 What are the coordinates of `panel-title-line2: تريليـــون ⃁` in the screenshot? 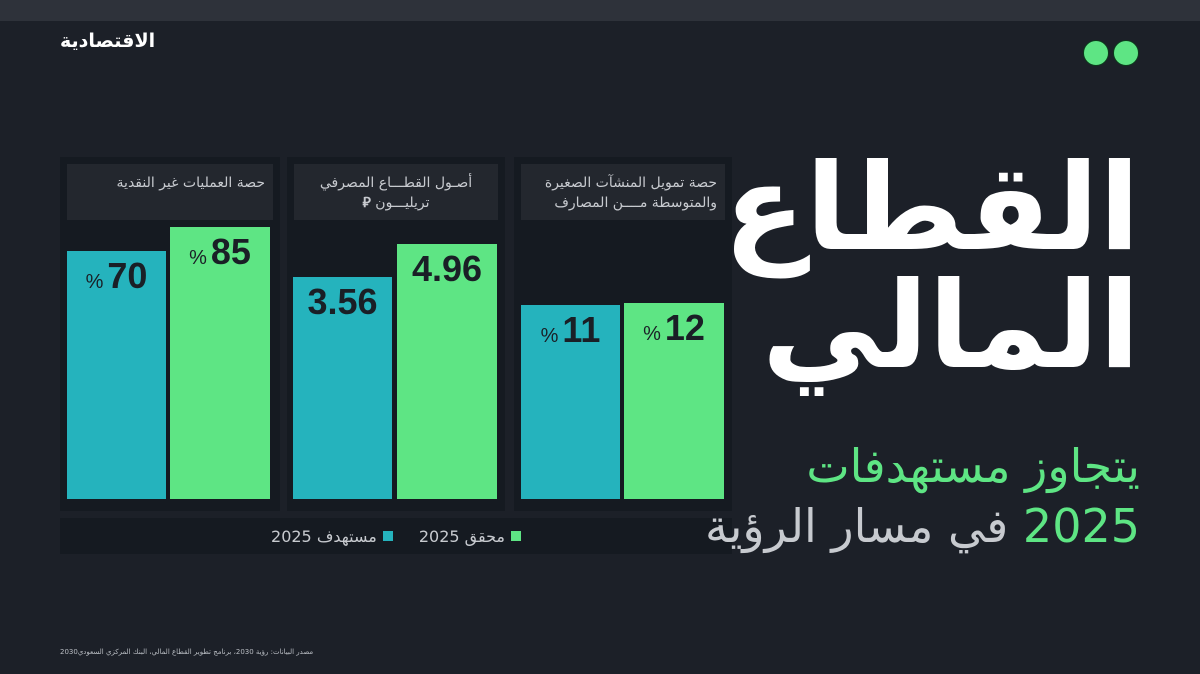 It's located at (396, 203).